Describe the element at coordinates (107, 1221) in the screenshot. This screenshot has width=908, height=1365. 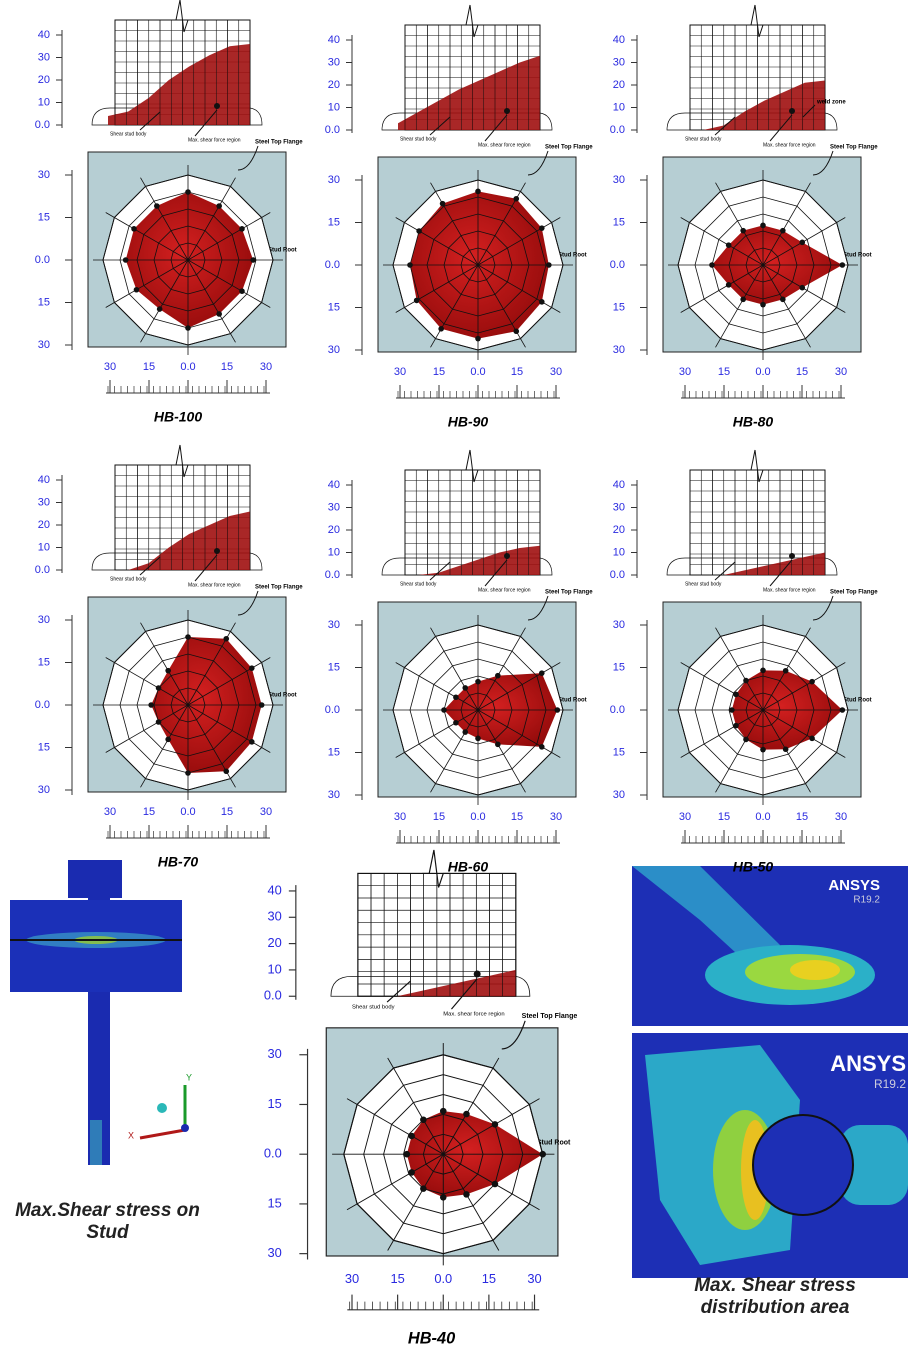
I see `stud-caption: Max.Shear stress on Stud` at that location.